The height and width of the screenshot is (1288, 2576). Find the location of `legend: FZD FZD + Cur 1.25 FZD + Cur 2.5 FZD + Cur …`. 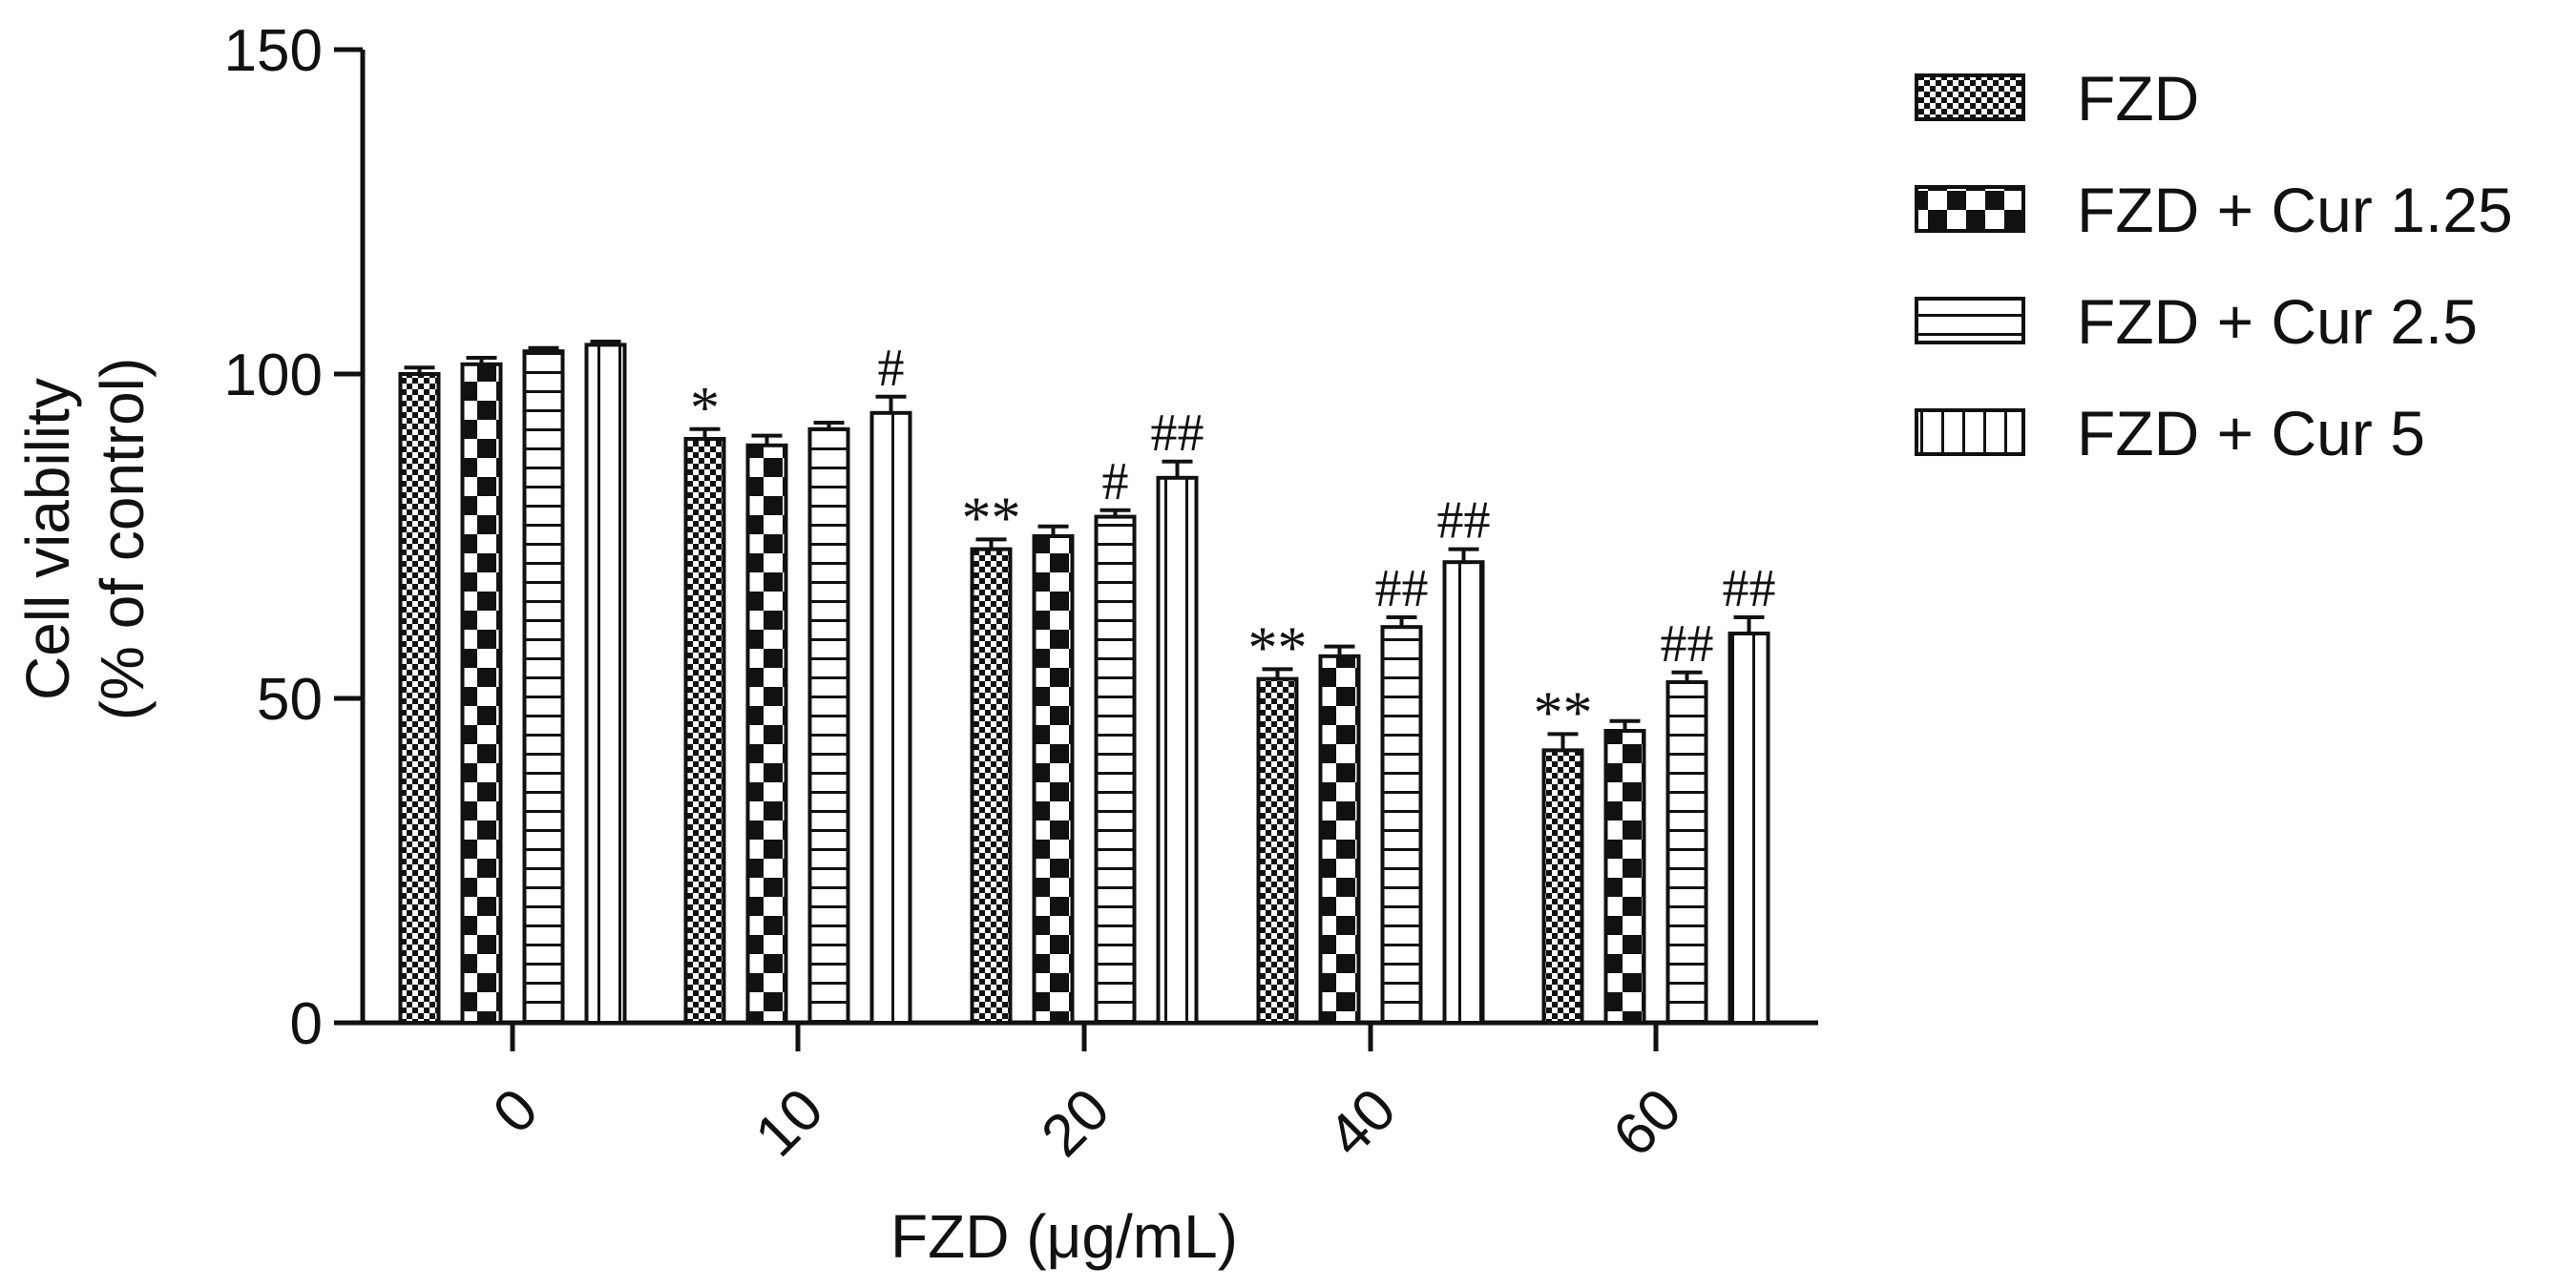

legend: FZD FZD + Cur 1.25 FZD + Cur 2.5 FZD + Cur … is located at coordinates (2214, 265).